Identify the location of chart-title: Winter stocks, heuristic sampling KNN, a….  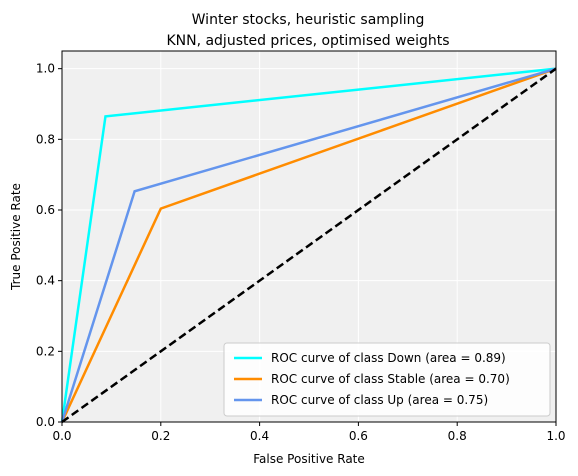
(307, 30).